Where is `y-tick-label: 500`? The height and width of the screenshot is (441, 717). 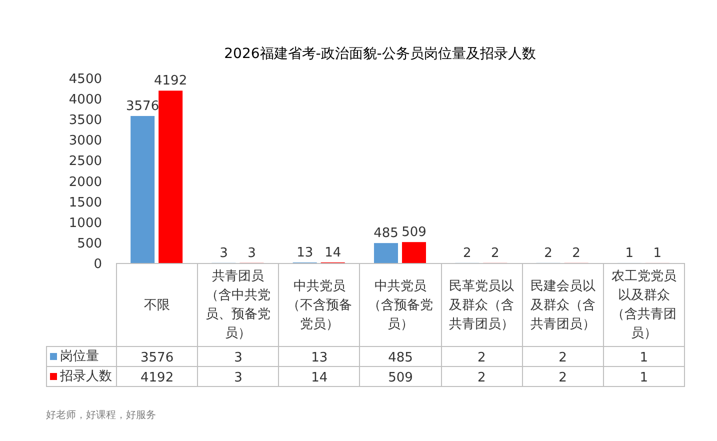 y-tick-label: 500 is located at coordinates (89, 244).